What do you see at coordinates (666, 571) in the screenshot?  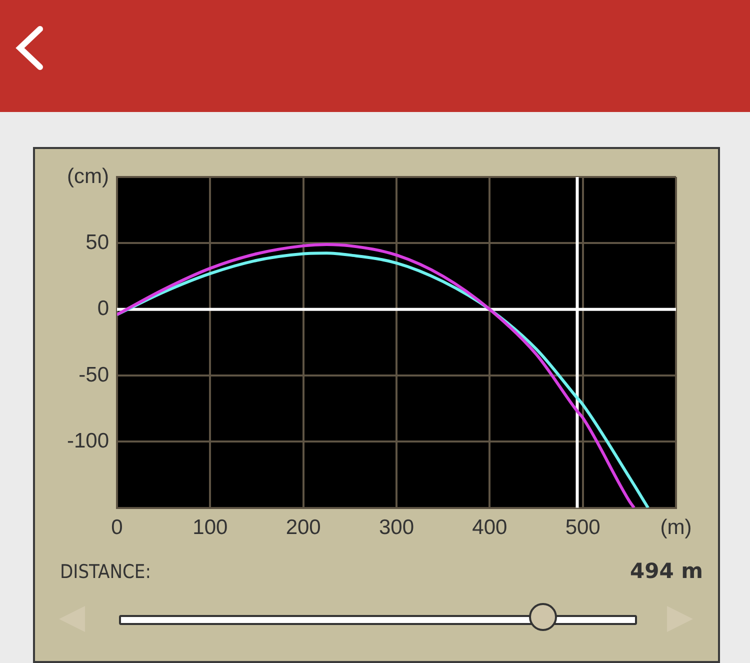 I see `text: 494 m` at bounding box center [666, 571].